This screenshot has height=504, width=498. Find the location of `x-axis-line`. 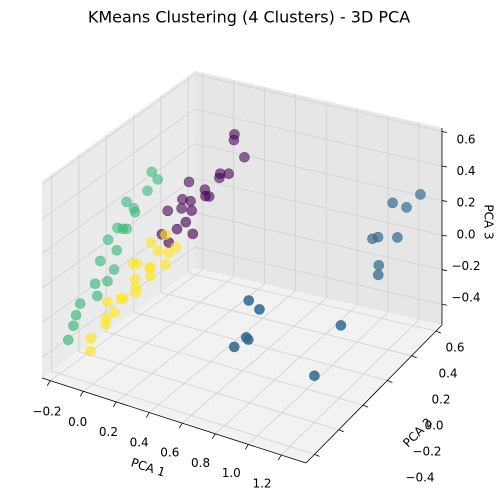

x-axis-line is located at coordinates (174, 420).